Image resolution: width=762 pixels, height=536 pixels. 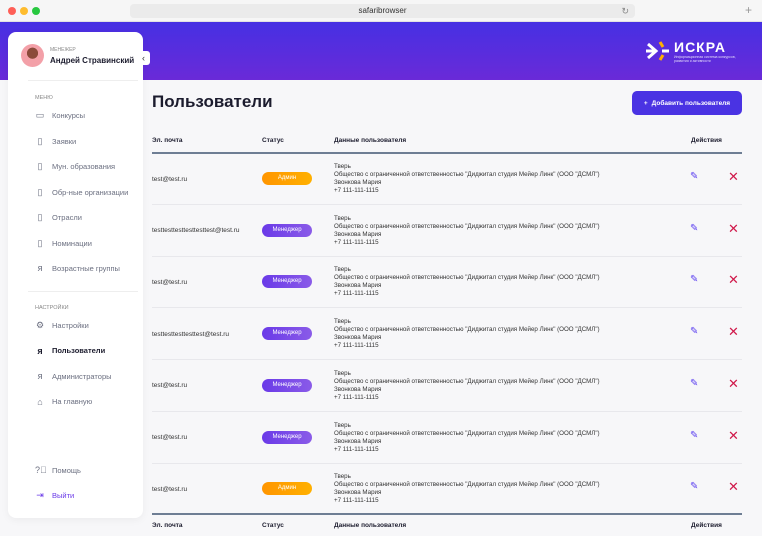 I want to click on sidebar-item-settings-1: ᴙ Пользователи, so click(x=70, y=351).